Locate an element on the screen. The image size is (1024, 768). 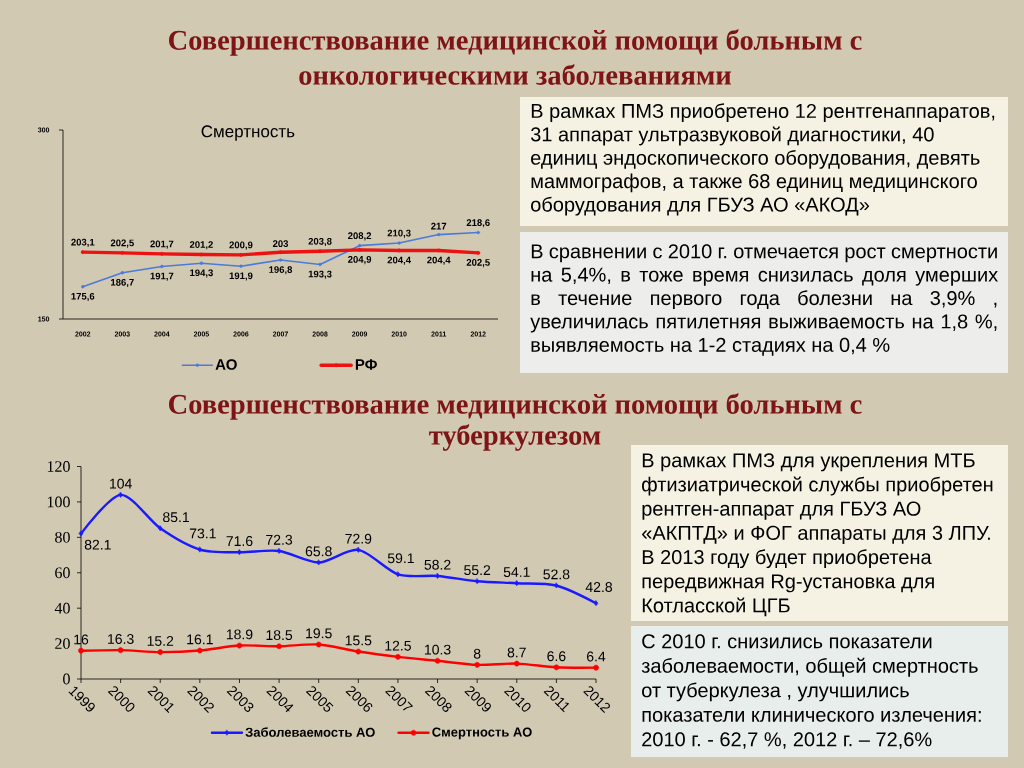
text: С 2010 г. снизились показатели заболеваемости, общей смертность от туберкулеза , улучшились показатели клинического излечения: 2010 г. - 62,7 %, 2012 г. – 72,6% is located at coordinates (811, 691).